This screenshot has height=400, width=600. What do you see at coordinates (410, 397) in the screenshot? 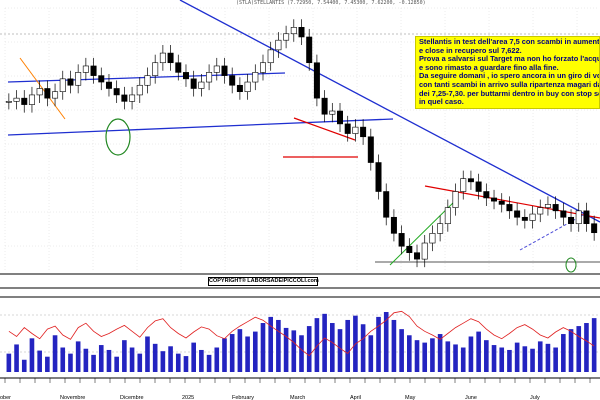
I see `x-axis-label: May` at bounding box center [410, 397].